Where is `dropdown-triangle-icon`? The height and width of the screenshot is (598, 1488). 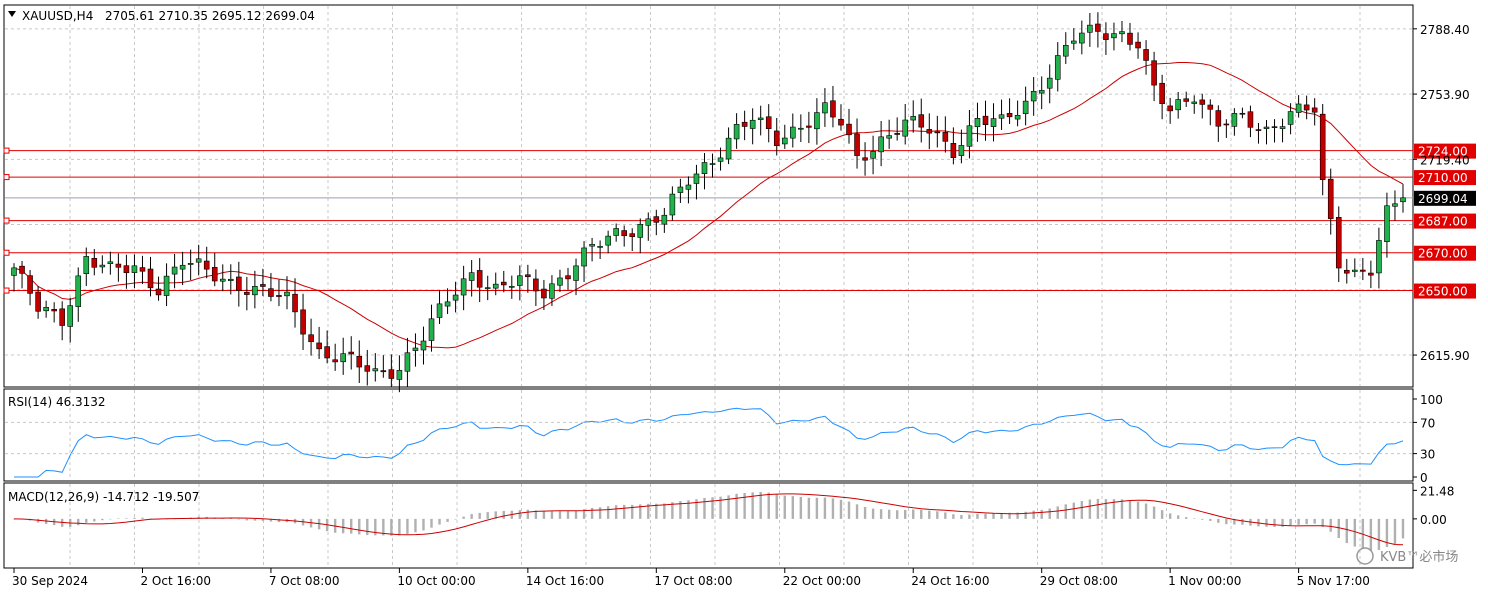
dropdown-triangle-icon is located at coordinates (12, 14).